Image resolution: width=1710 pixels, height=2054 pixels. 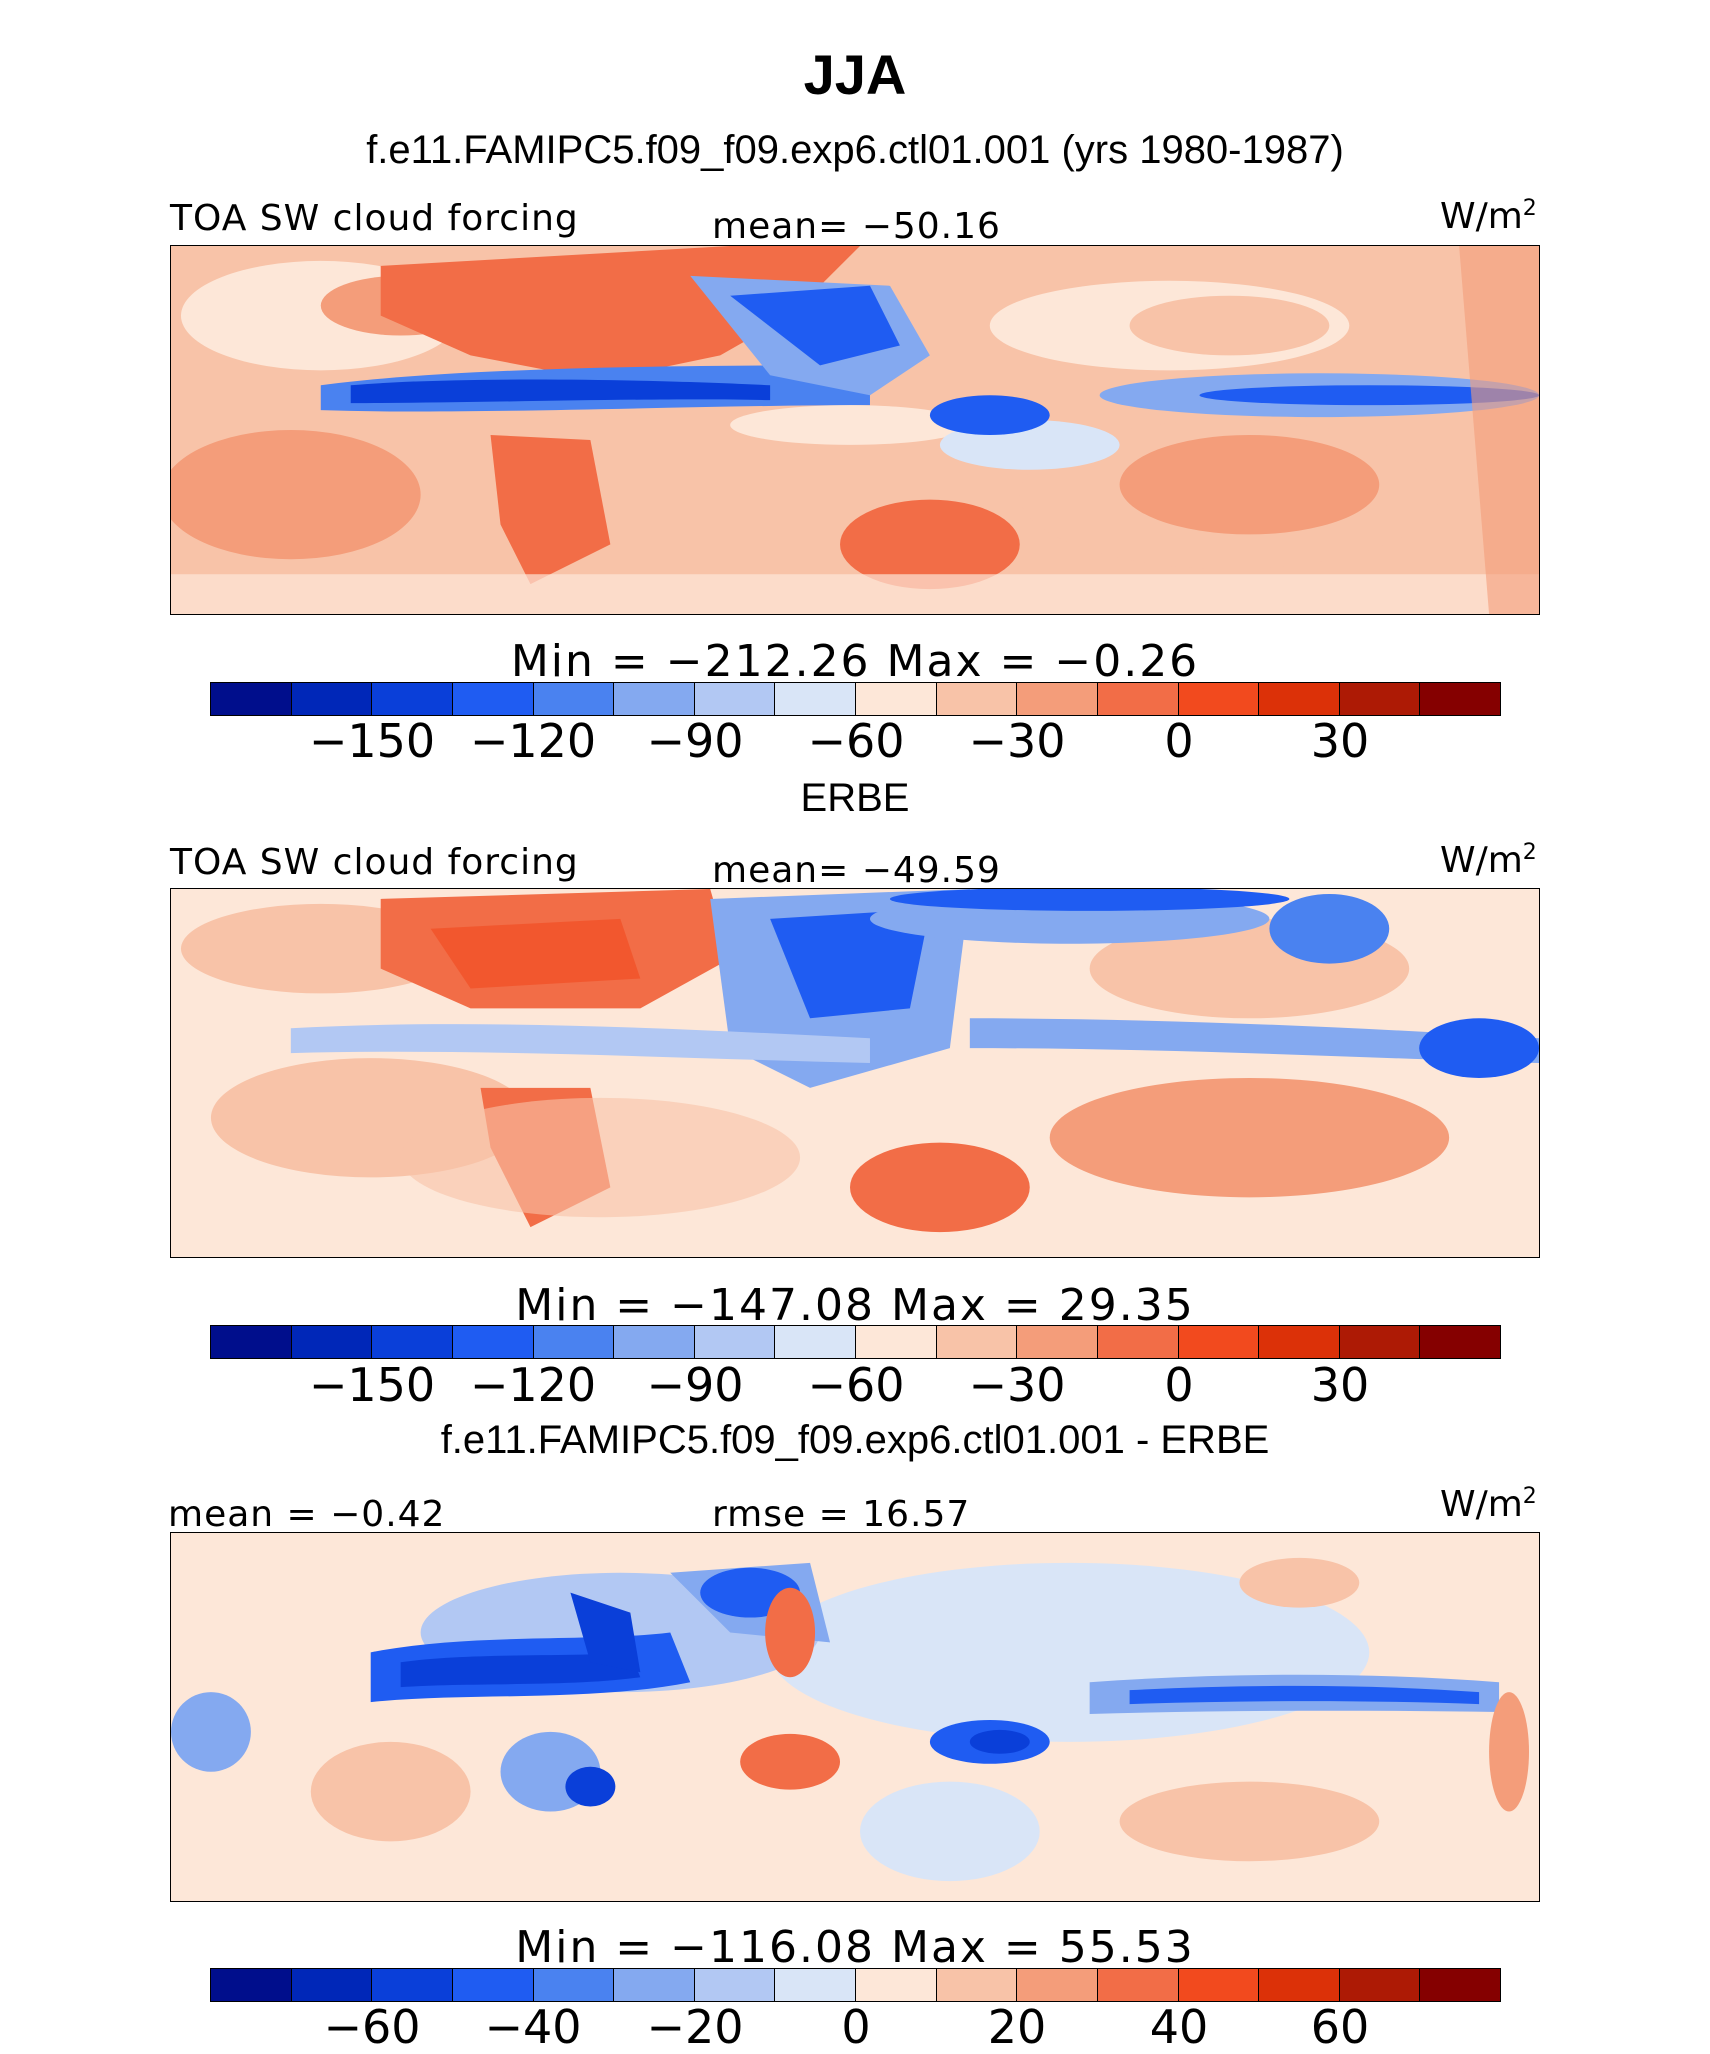 What do you see at coordinates (695, 2027) in the screenshot?
I see `panel3-tick: −20` at bounding box center [695, 2027].